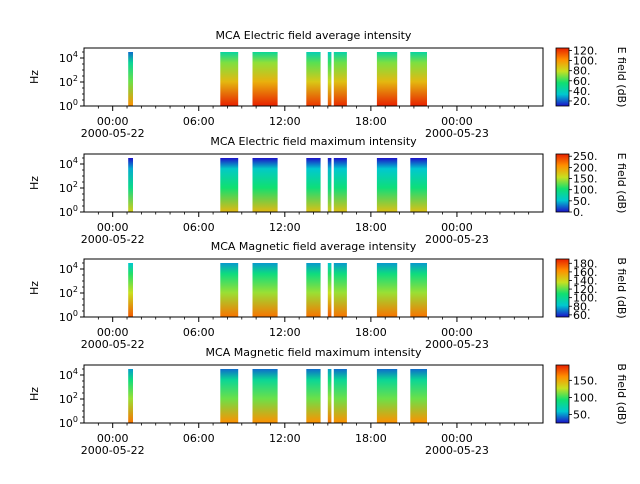 The width and height of the screenshot is (640, 484). I want to click on panel-title: MCA Magnetic field maximum intensity, so click(314, 352).